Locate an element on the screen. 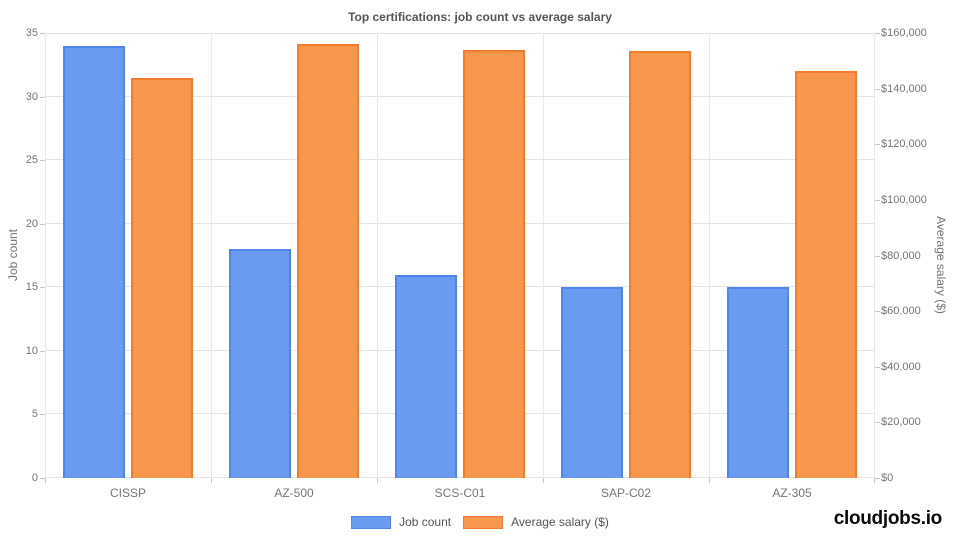  x-tick-label: AZ-500 is located at coordinates (294, 493).